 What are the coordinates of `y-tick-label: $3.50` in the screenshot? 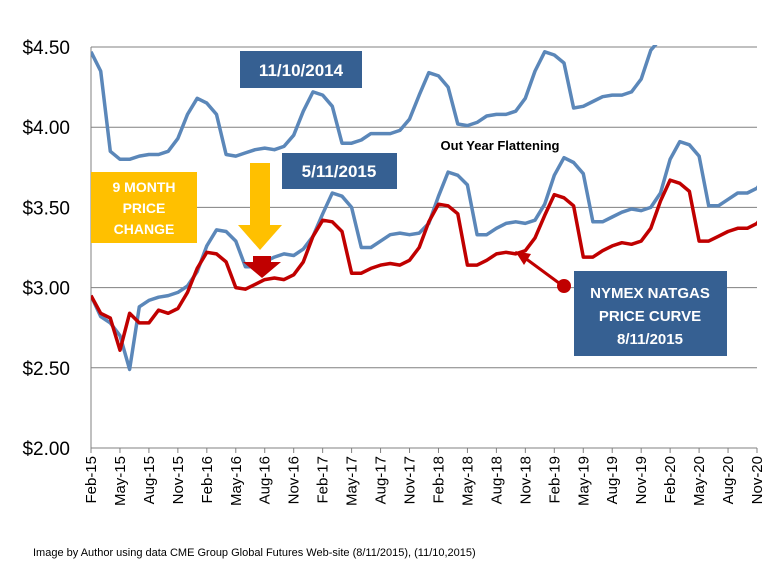 It's located at (46, 208).